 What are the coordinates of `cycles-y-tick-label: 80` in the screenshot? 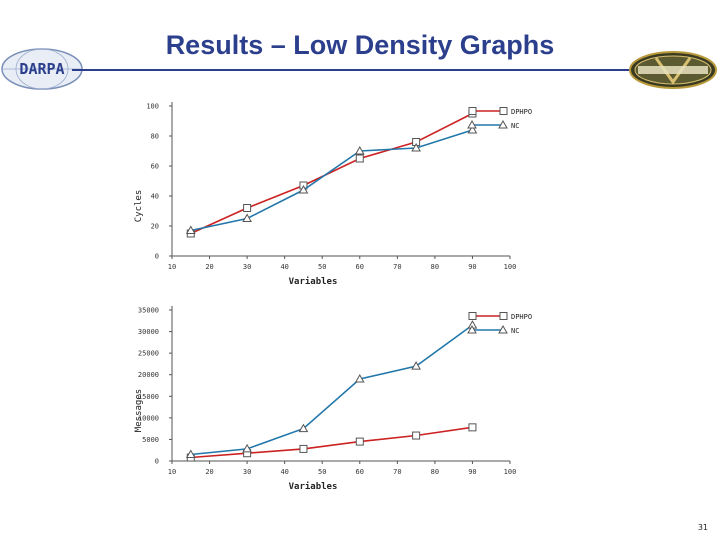 It's located at (155, 137).